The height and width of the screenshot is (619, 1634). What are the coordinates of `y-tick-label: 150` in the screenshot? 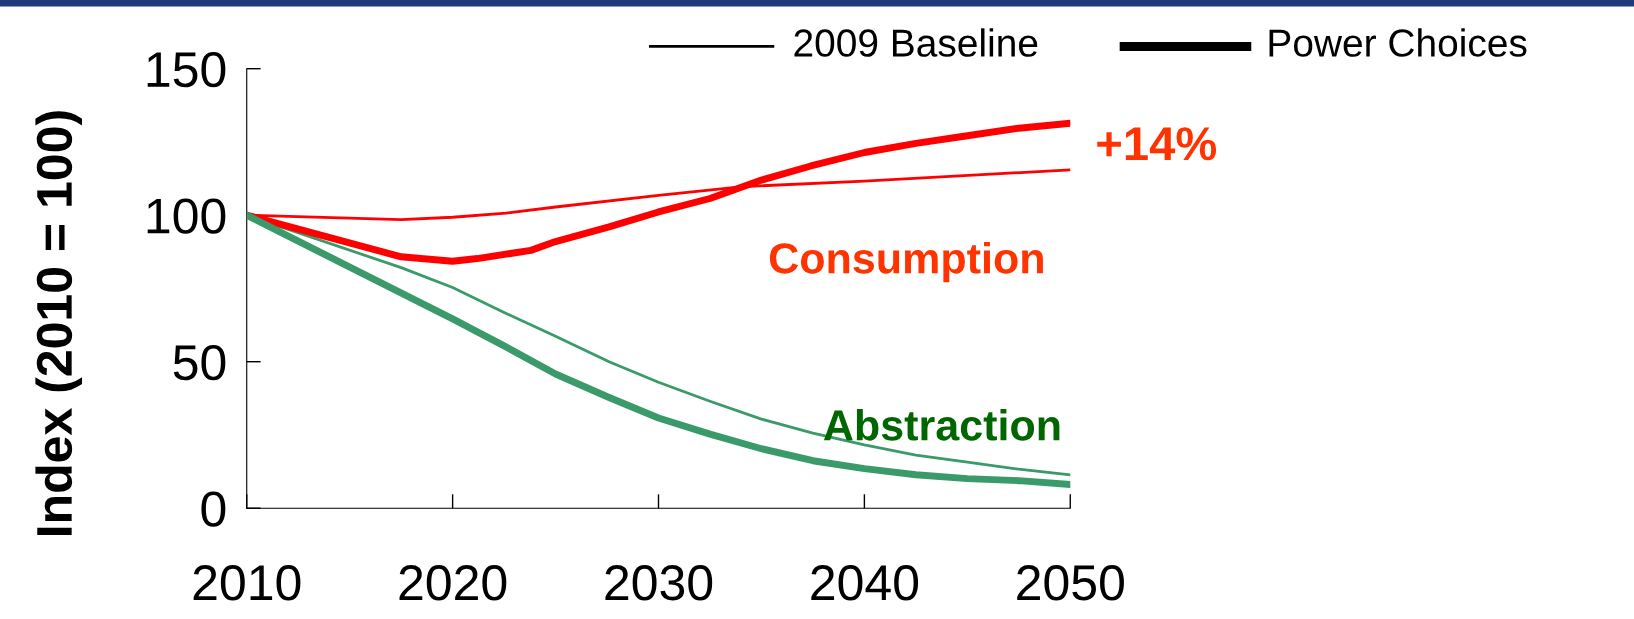 It's located at (186, 69).